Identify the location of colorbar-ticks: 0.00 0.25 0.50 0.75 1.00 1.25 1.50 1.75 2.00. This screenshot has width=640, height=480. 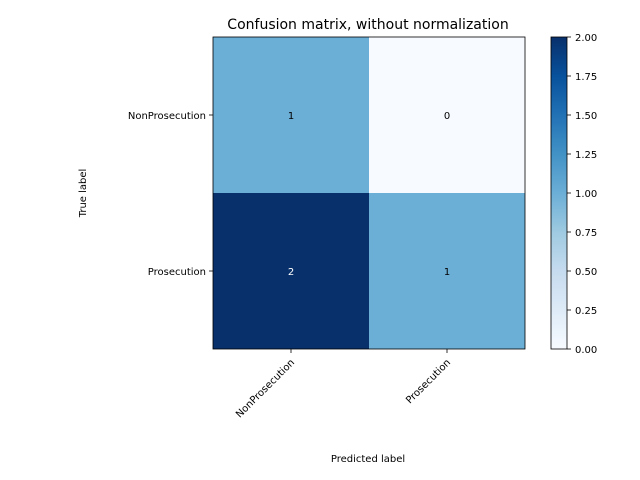
(582, 194).